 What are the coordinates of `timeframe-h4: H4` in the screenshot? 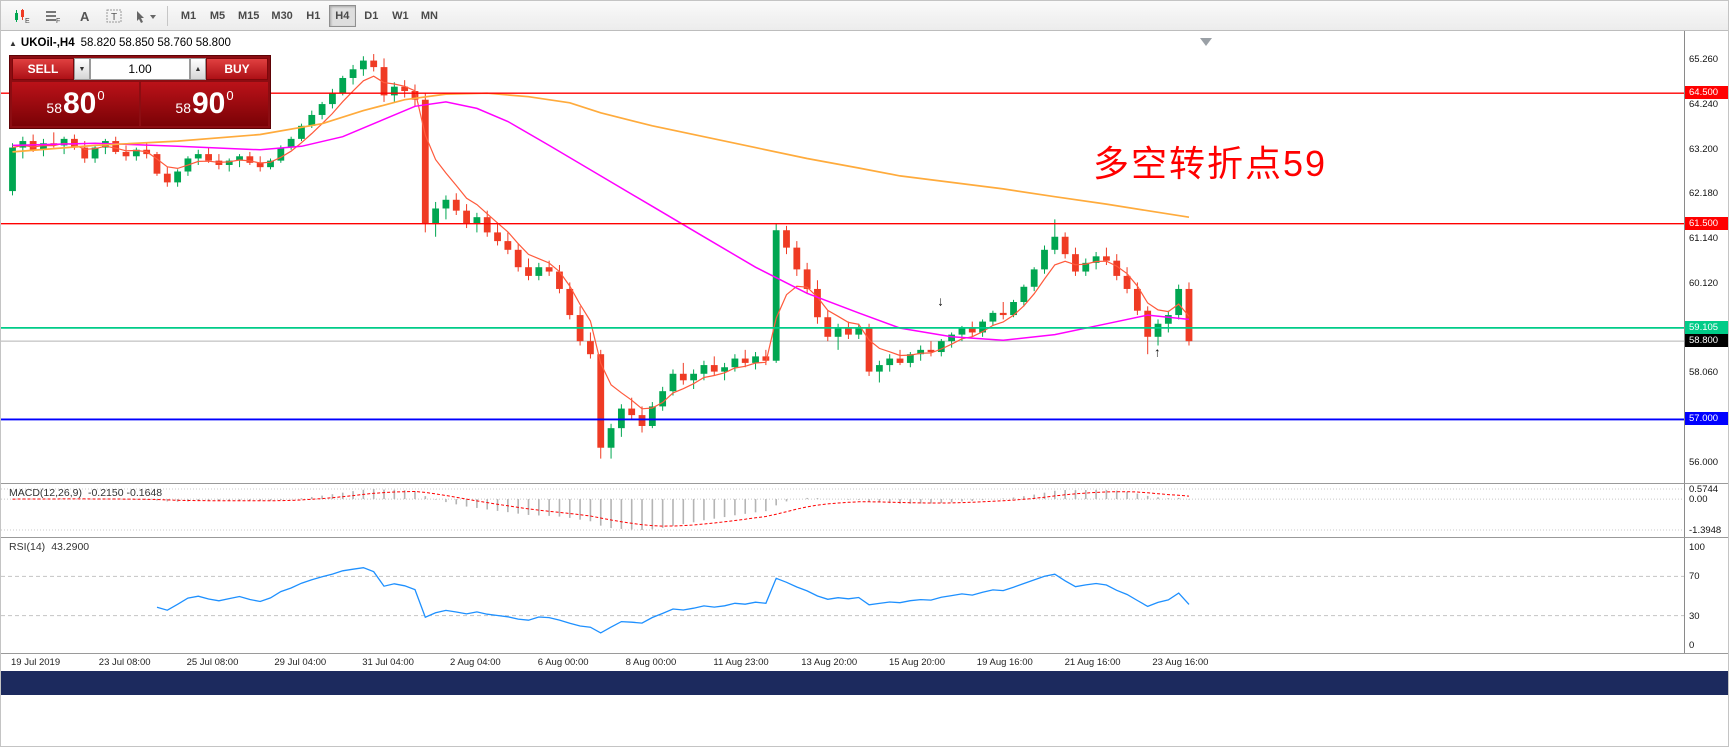 It's located at (342, 15).